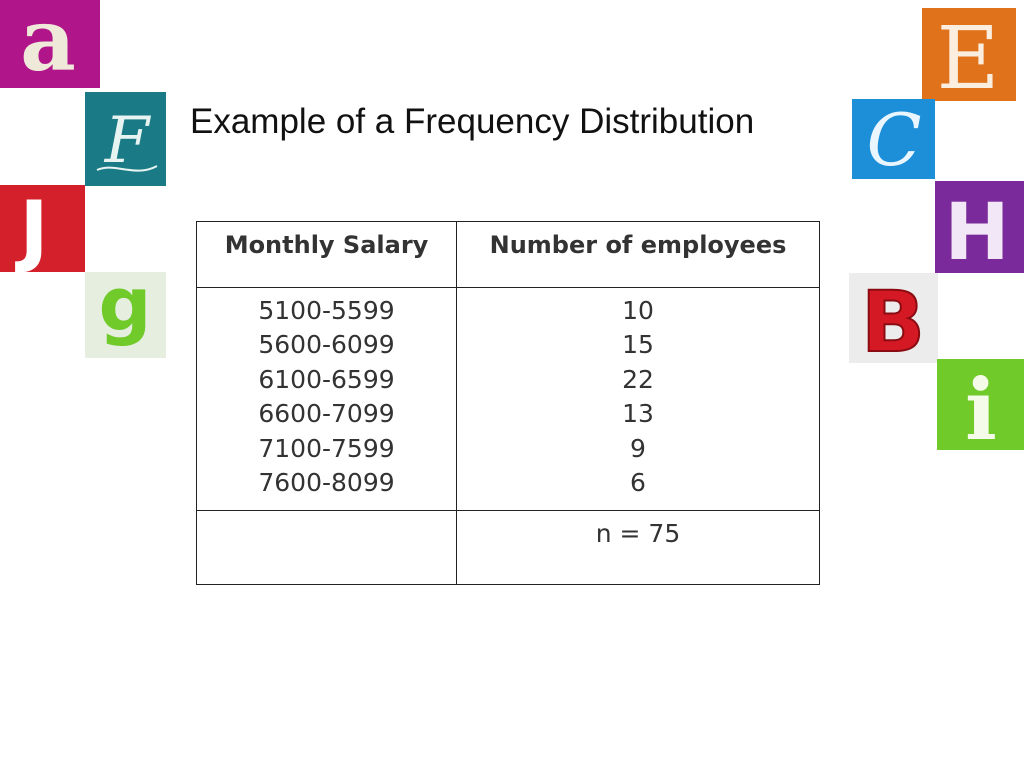 This screenshot has width=1024, height=768. I want to click on salary-range: 6600-7099, so click(326, 414).